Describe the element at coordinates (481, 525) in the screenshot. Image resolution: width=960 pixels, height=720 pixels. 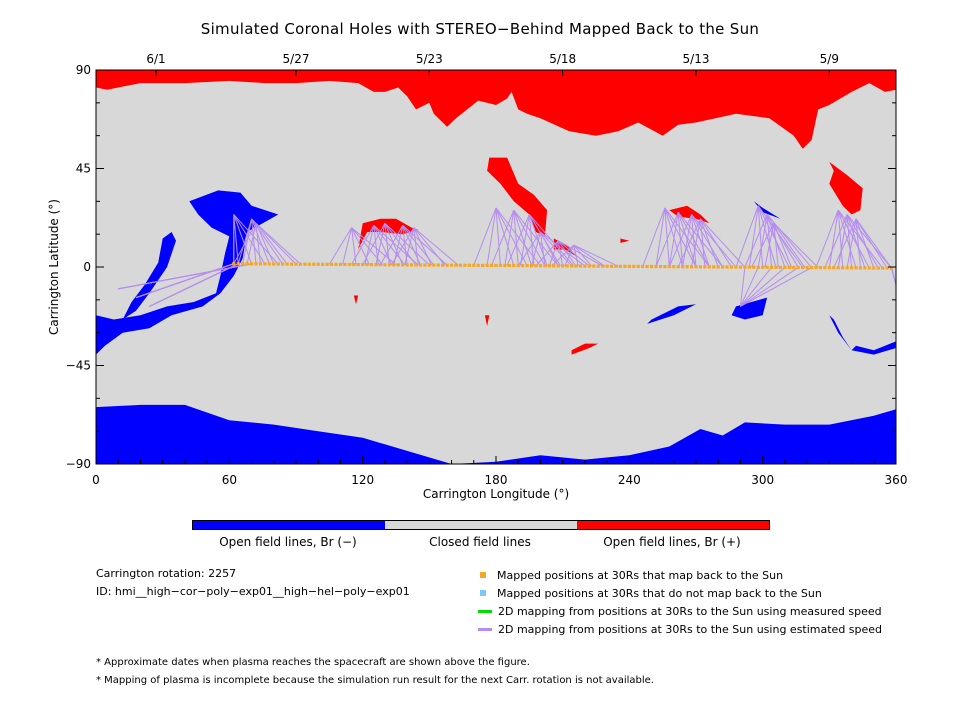
I see `colorbar-closed` at that location.